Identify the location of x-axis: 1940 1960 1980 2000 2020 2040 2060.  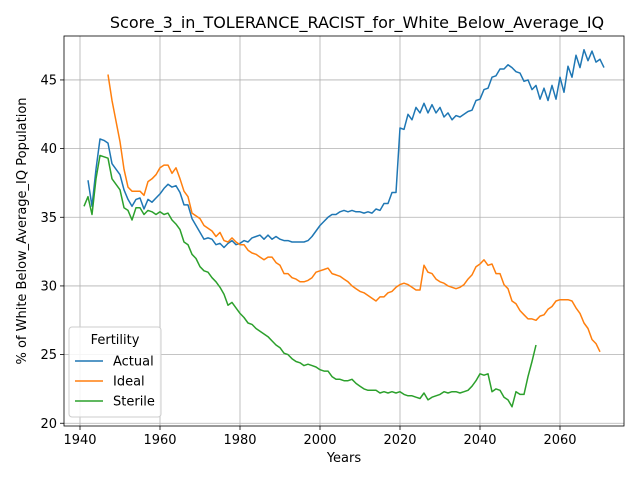
(320, 437).